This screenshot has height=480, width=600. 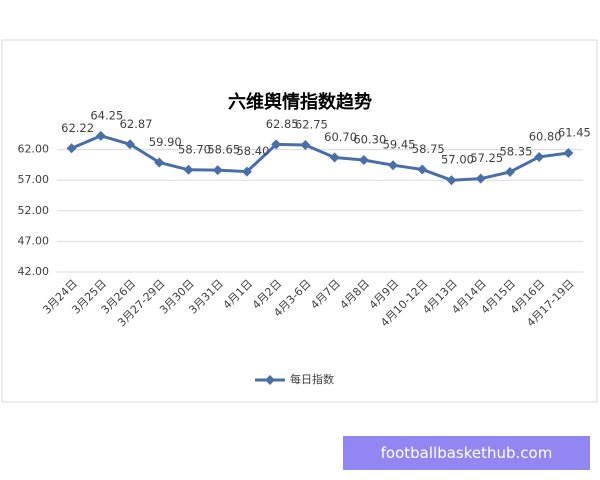 What do you see at coordinates (486, 158) in the screenshot?
I see `data-label: 57.25` at bounding box center [486, 158].